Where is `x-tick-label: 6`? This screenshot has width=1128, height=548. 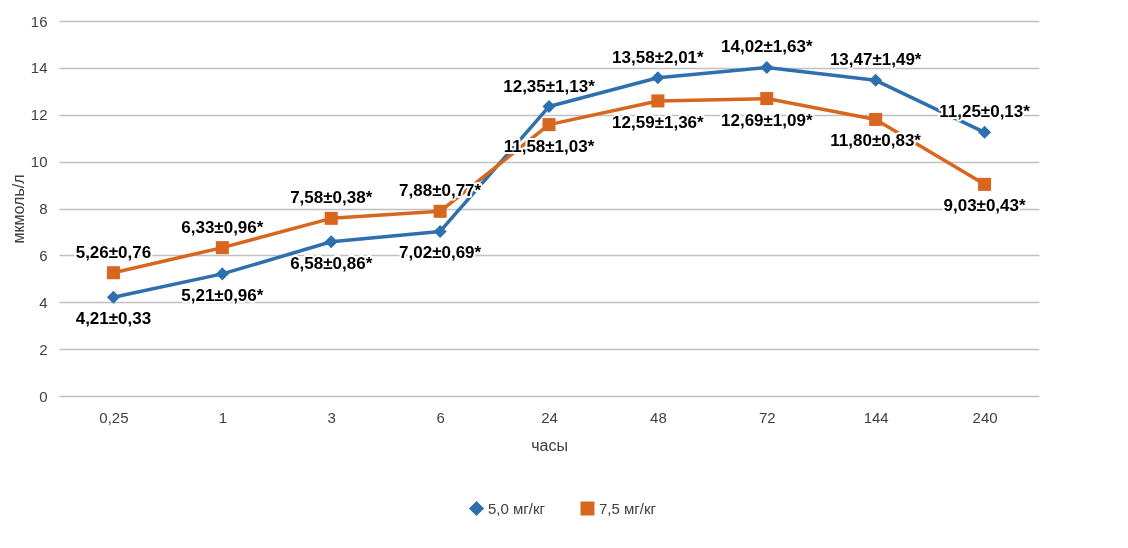
x-tick-label: 6 is located at coordinates (440, 417).